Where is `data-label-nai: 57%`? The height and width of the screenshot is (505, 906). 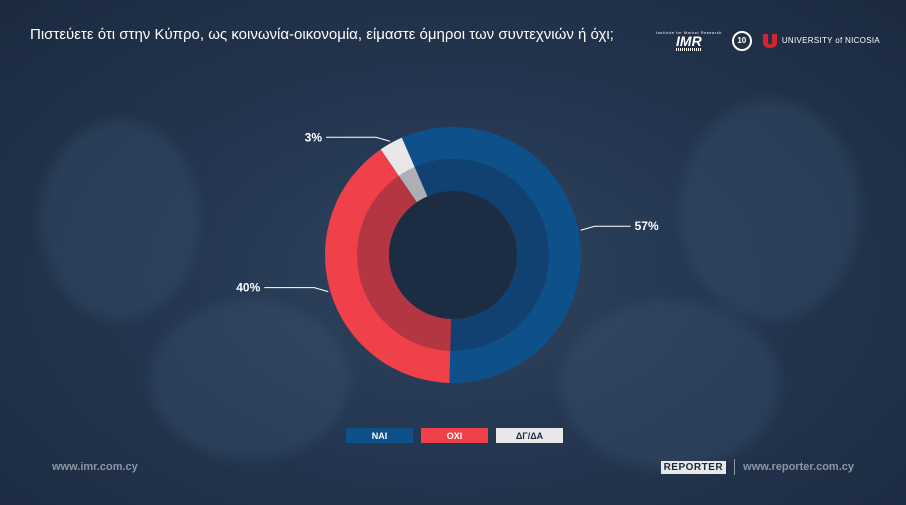 data-label-nai: 57% is located at coordinates (647, 226).